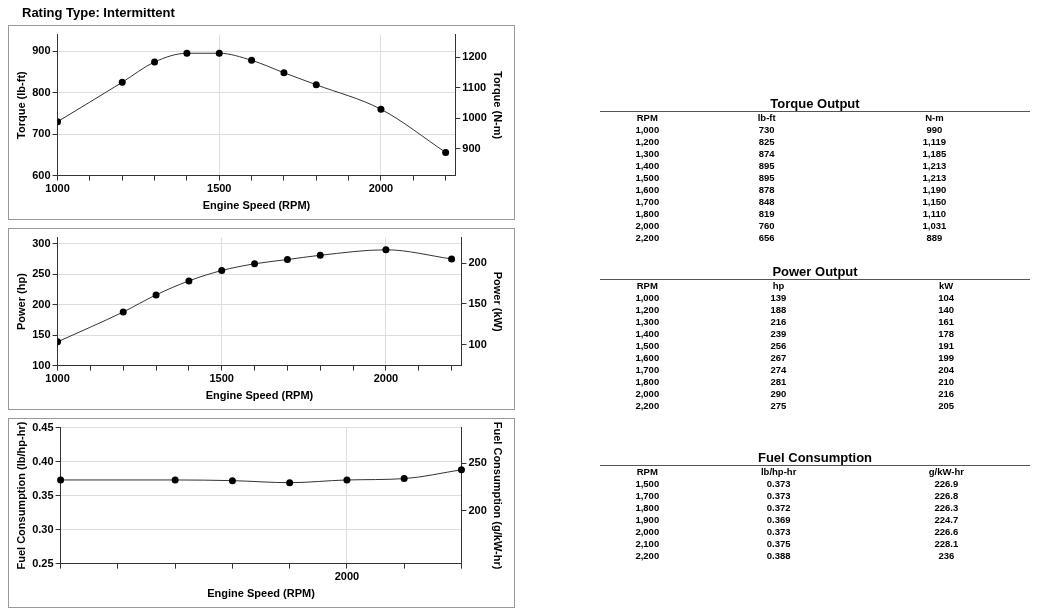 This screenshot has height=612, width=1041. What do you see at coordinates (43, 528) in the screenshot?
I see `y-tick-label: 0.30` at bounding box center [43, 528].